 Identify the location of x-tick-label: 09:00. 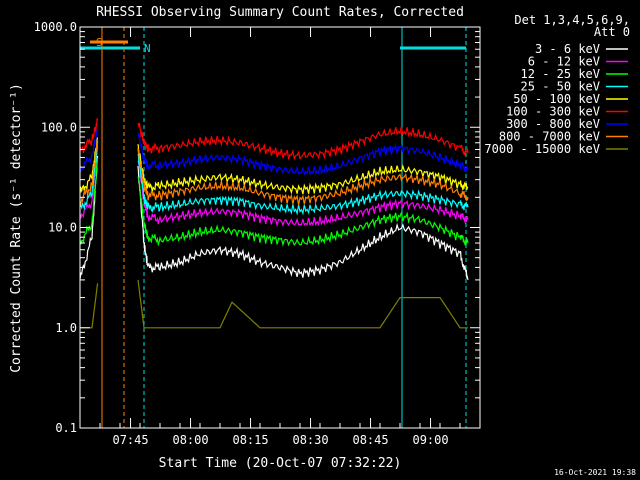
(430, 440).